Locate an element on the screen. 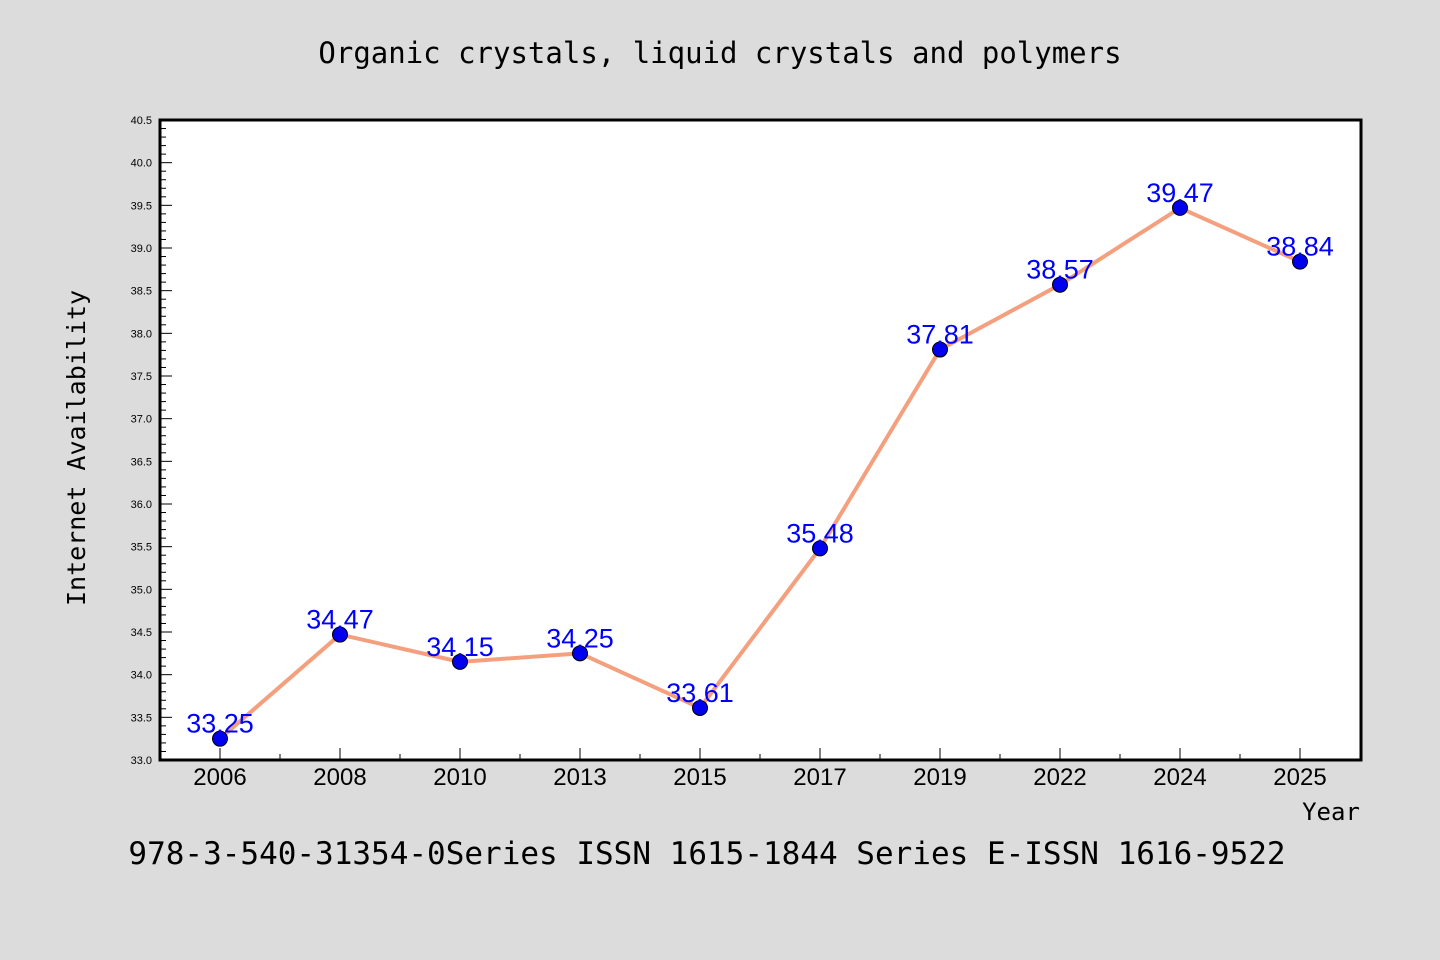 The height and width of the screenshot is (960, 1440). y-axis-label: Internet Availability is located at coordinates (76, 448).